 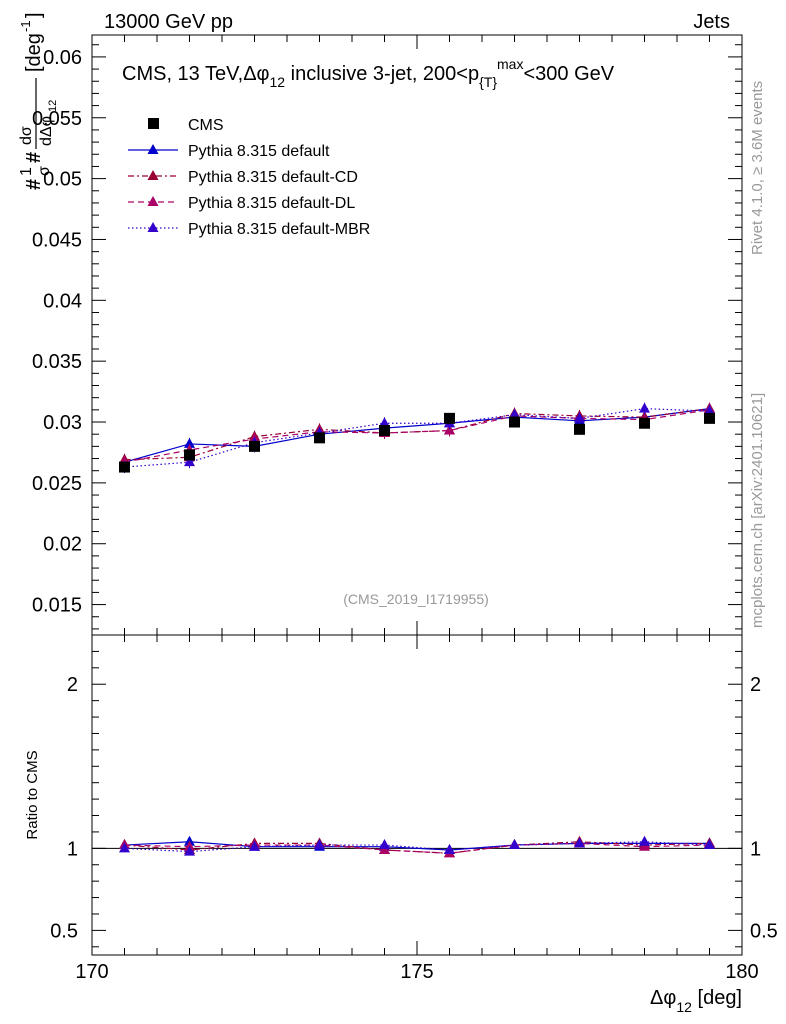 What do you see at coordinates (416, 599) in the screenshot?
I see `watermark: (CMS_2019_I1719955)` at bounding box center [416, 599].